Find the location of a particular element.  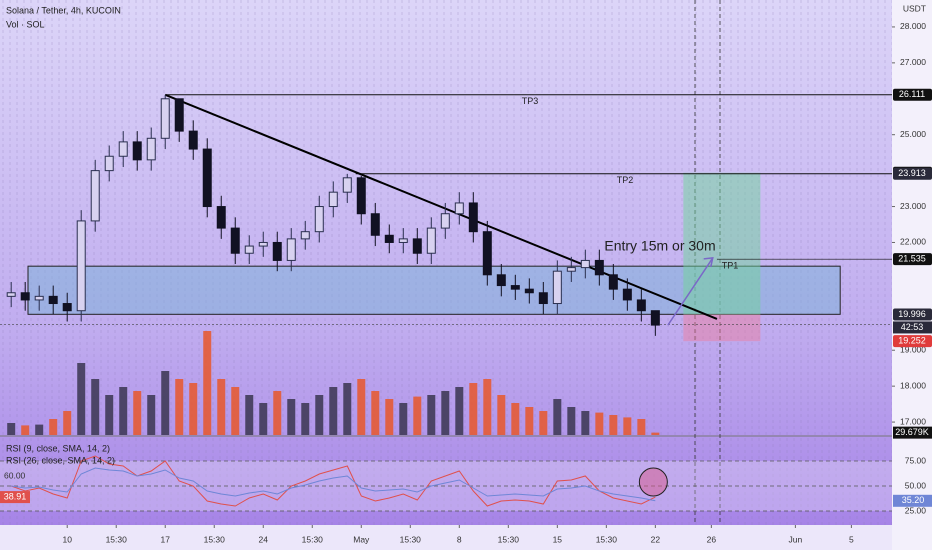

rsi-left-tick-label: 60.00 is located at coordinates (15, 475).